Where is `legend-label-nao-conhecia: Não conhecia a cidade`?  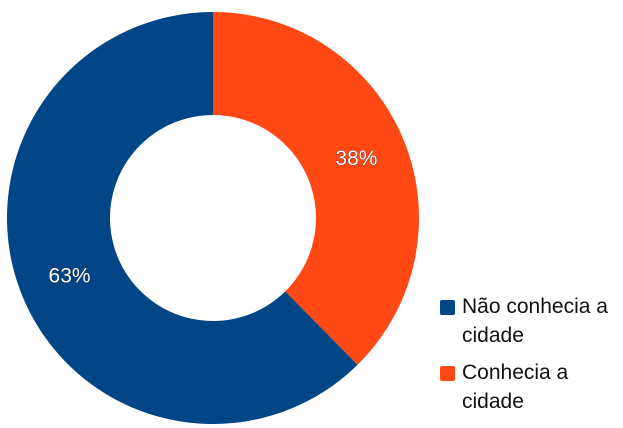 legend-label-nao-conhecia: Não conhecia a cidade is located at coordinates (535, 321).